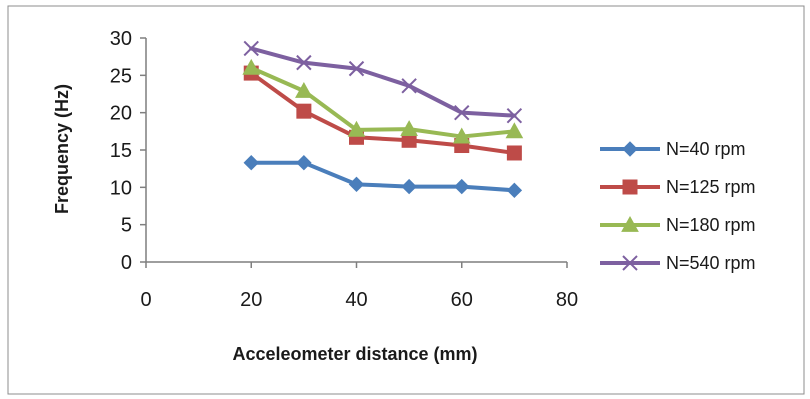  What do you see at coordinates (567, 300) in the screenshot?
I see `x-tick-label: 80` at bounding box center [567, 300].